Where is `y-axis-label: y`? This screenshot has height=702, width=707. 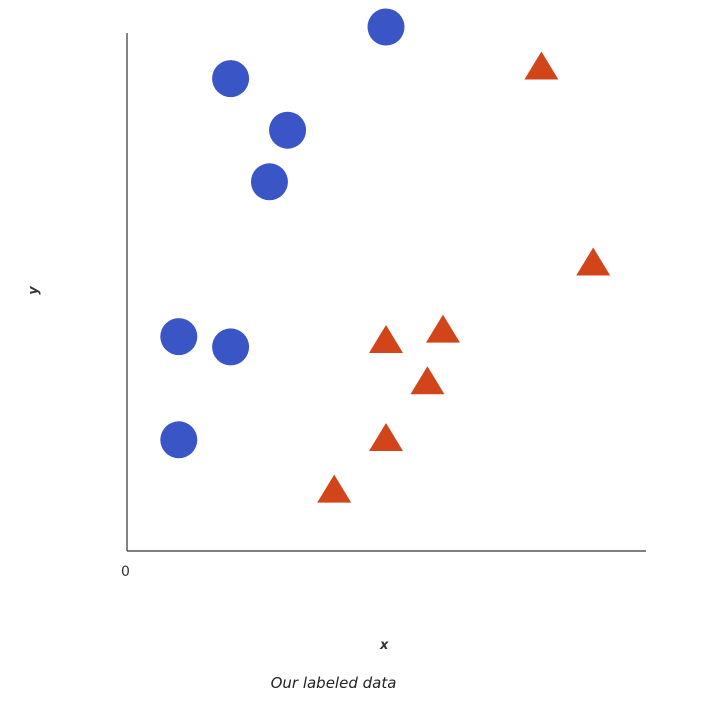
y-axis-label: y is located at coordinates (34, 290).